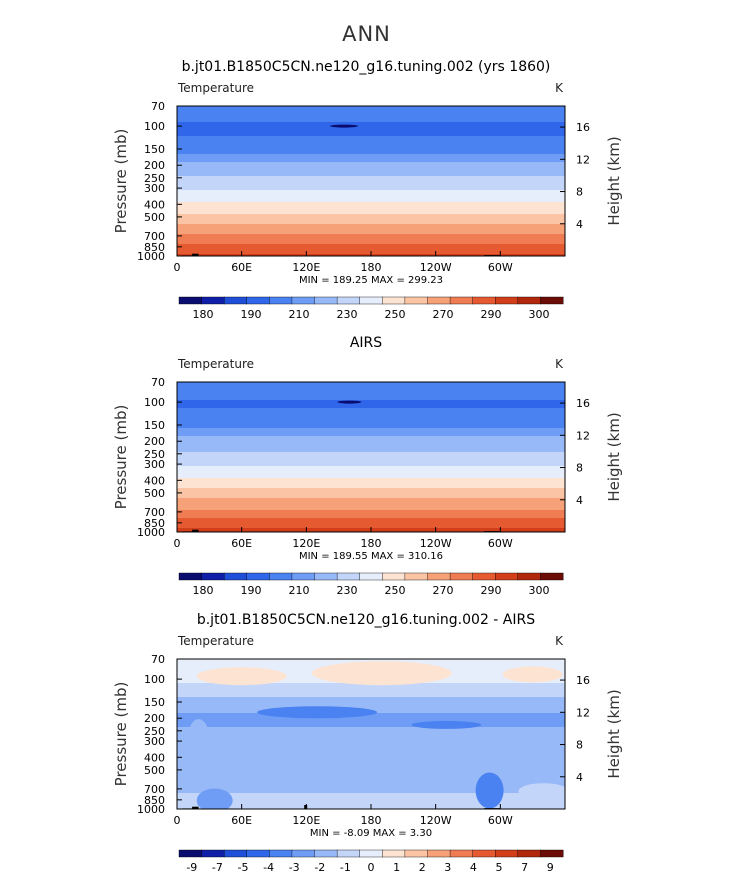  What do you see at coordinates (151, 532) in the screenshot?
I see `pressure-tick-label: 1000` at bounding box center [151, 532].